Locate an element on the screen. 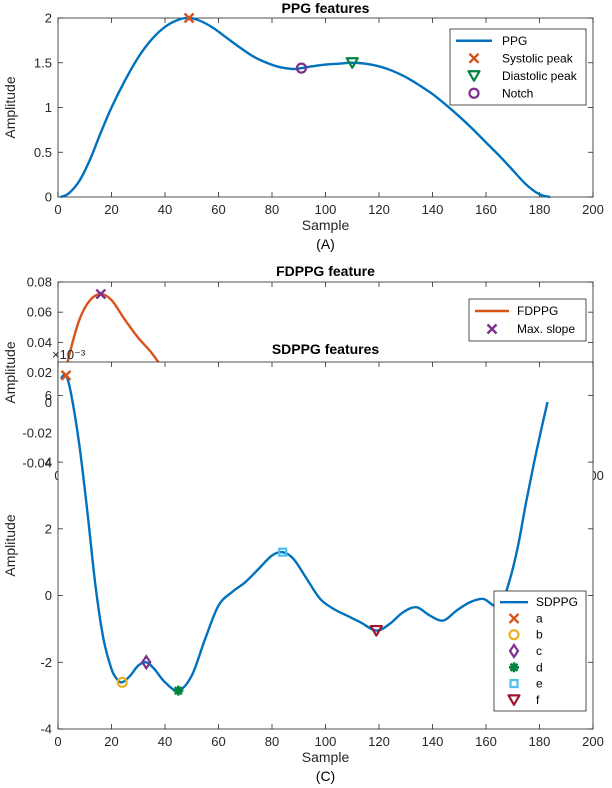 The height and width of the screenshot is (788, 612). y-tick-label: -0.04 is located at coordinates (37, 463).